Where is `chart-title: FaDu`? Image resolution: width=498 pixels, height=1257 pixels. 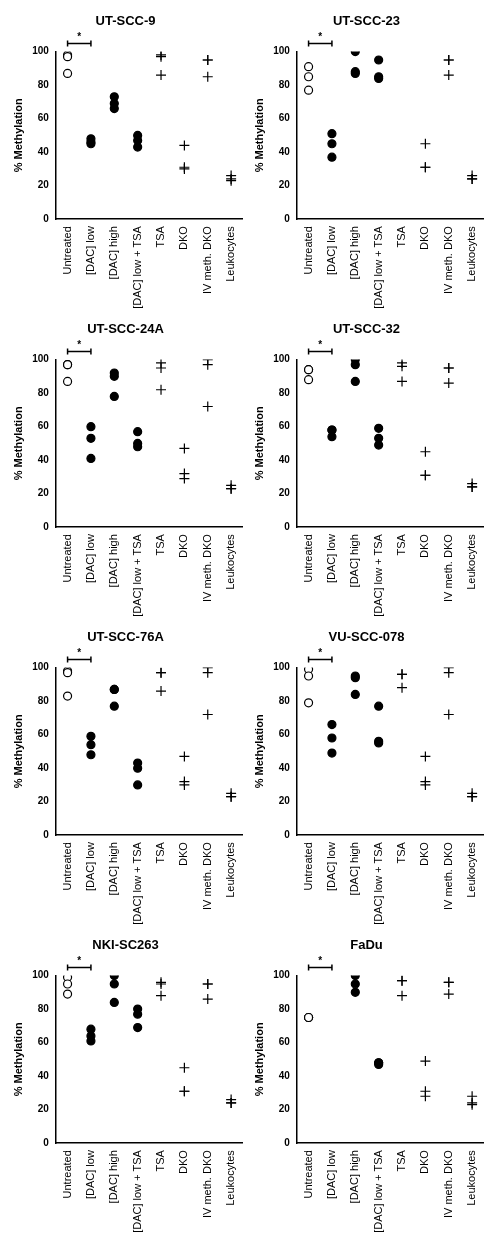 chart-title: FaDu is located at coordinates (366, 945).